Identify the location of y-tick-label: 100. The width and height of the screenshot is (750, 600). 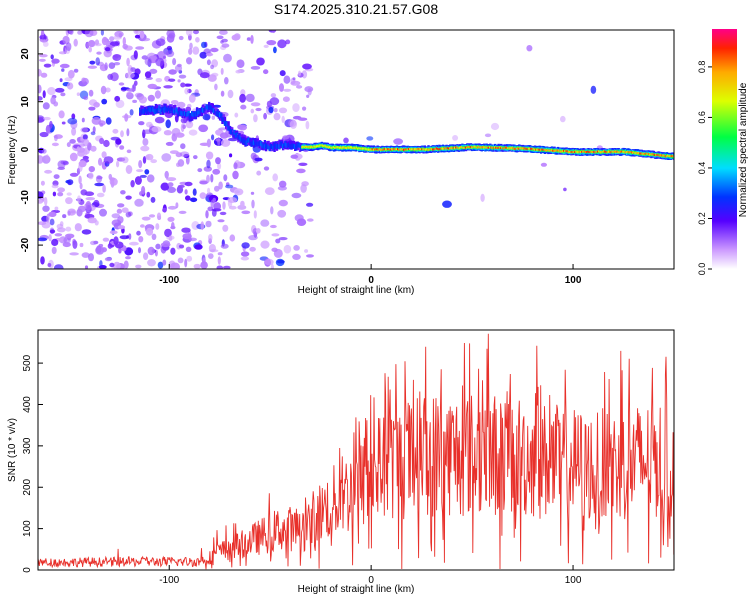
(27, 528).